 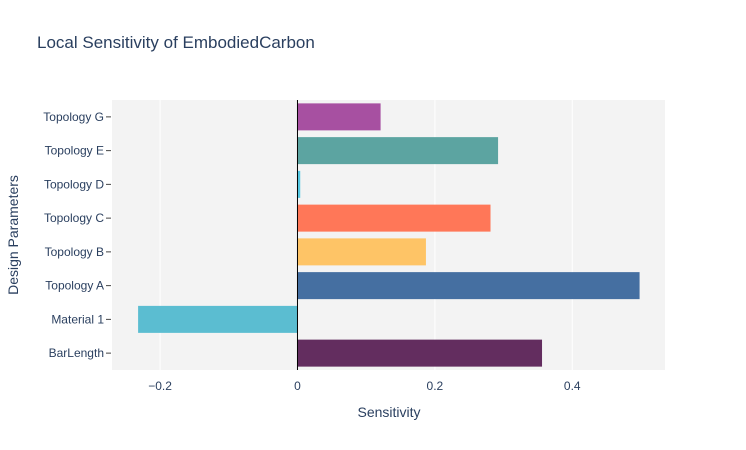 What do you see at coordinates (468, 286) in the screenshot?
I see `bar-topology-a` at bounding box center [468, 286].